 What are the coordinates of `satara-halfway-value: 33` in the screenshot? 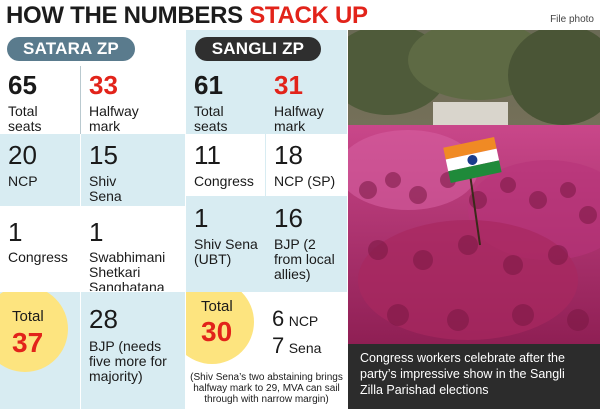 It's located at (103, 85).